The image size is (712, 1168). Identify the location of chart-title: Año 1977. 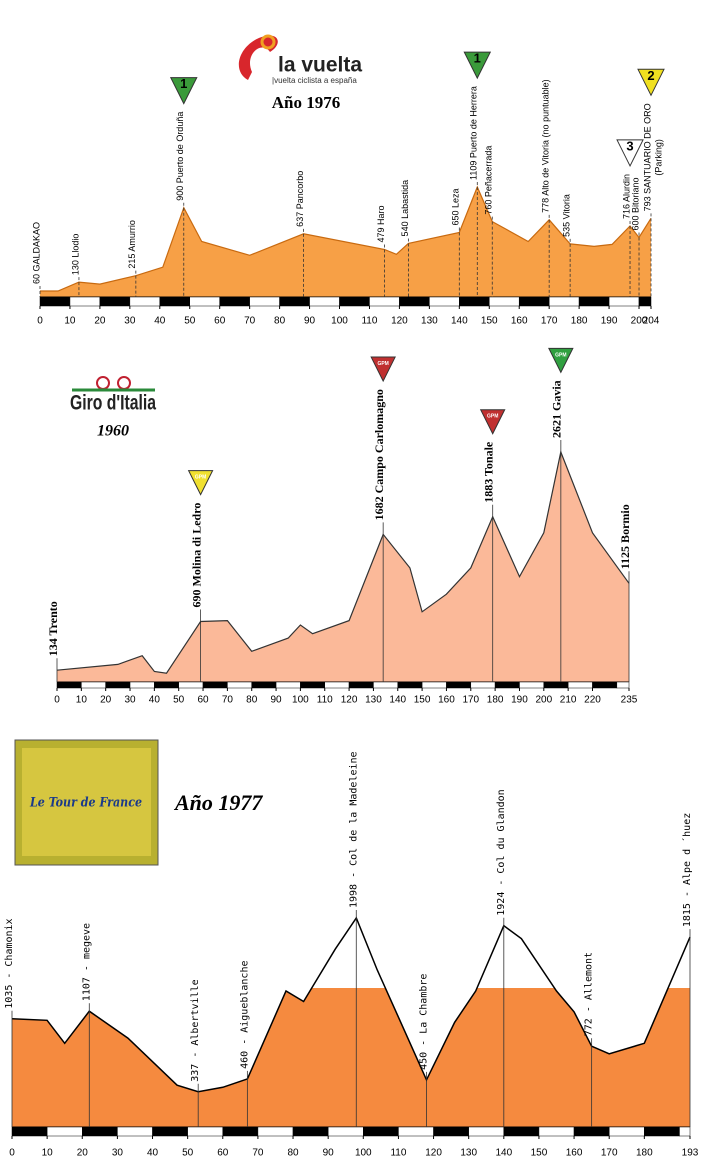
(218, 802).